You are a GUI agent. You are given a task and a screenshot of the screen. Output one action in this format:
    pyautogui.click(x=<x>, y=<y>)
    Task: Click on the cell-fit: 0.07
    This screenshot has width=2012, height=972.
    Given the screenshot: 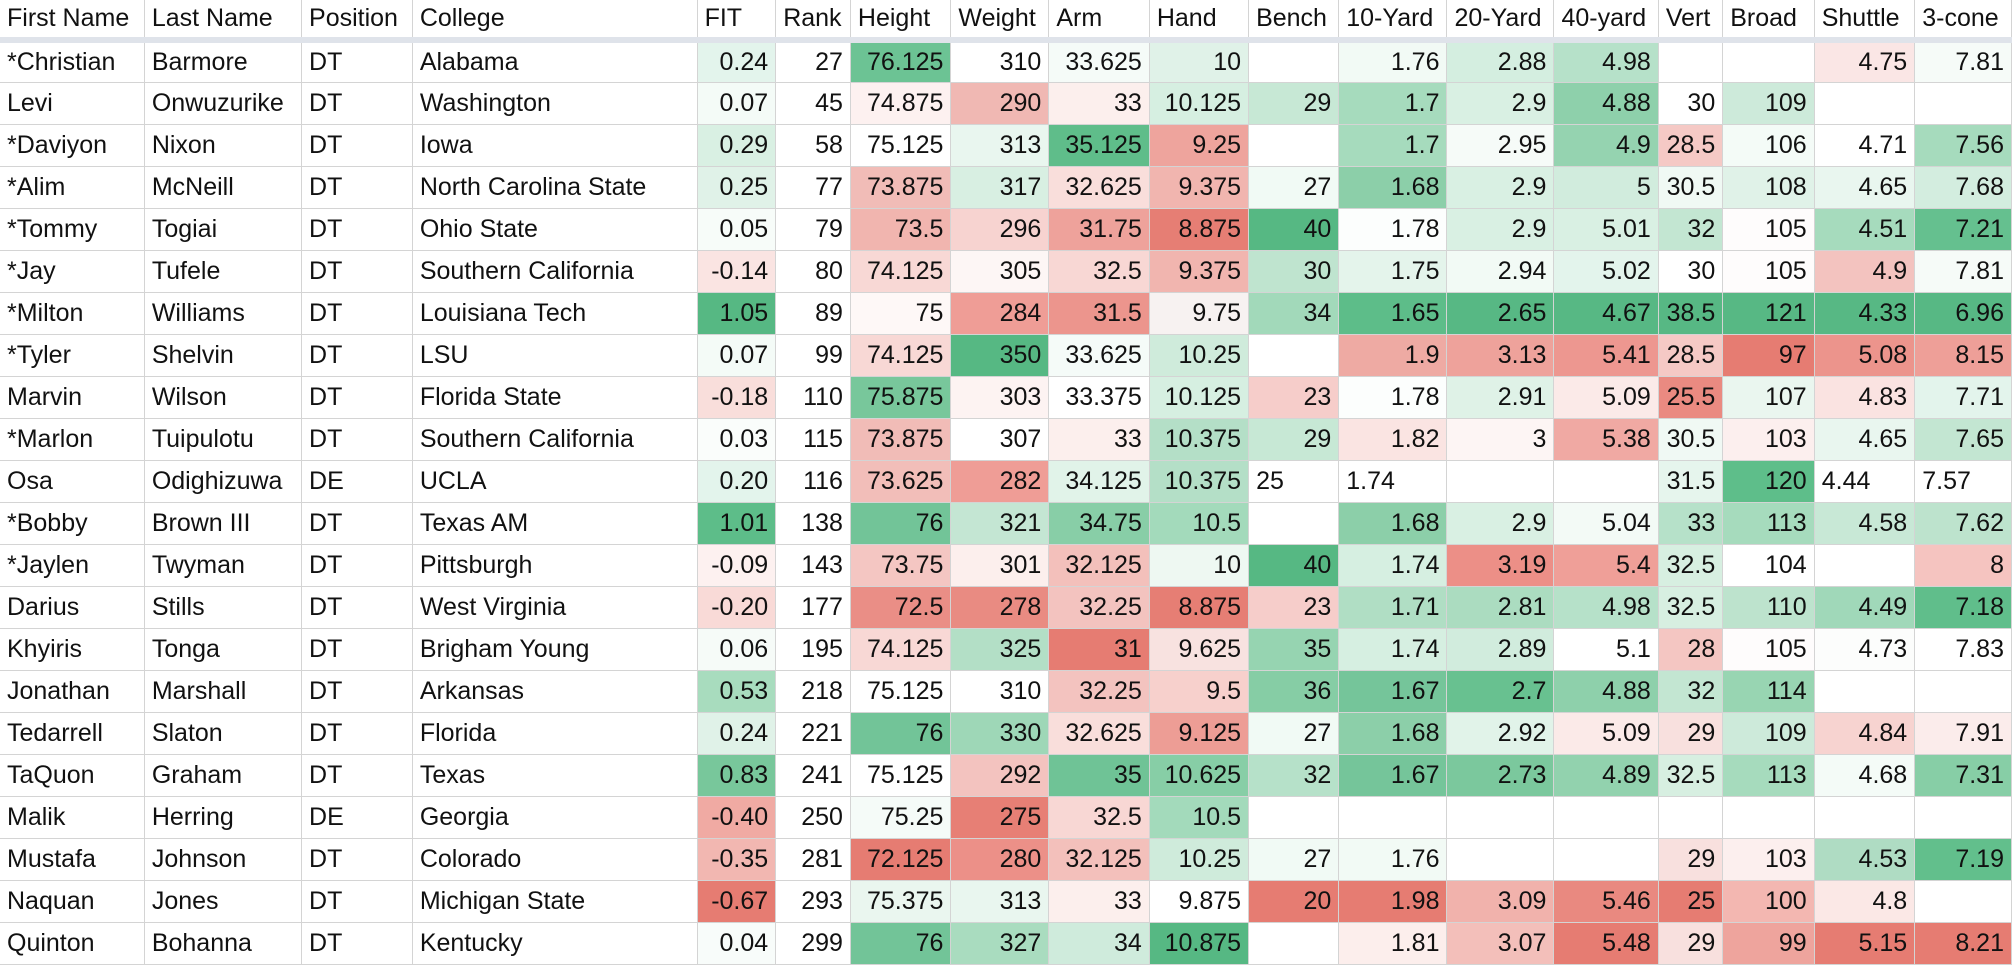 What is the action you would take?
    pyautogui.click(x=737, y=103)
    